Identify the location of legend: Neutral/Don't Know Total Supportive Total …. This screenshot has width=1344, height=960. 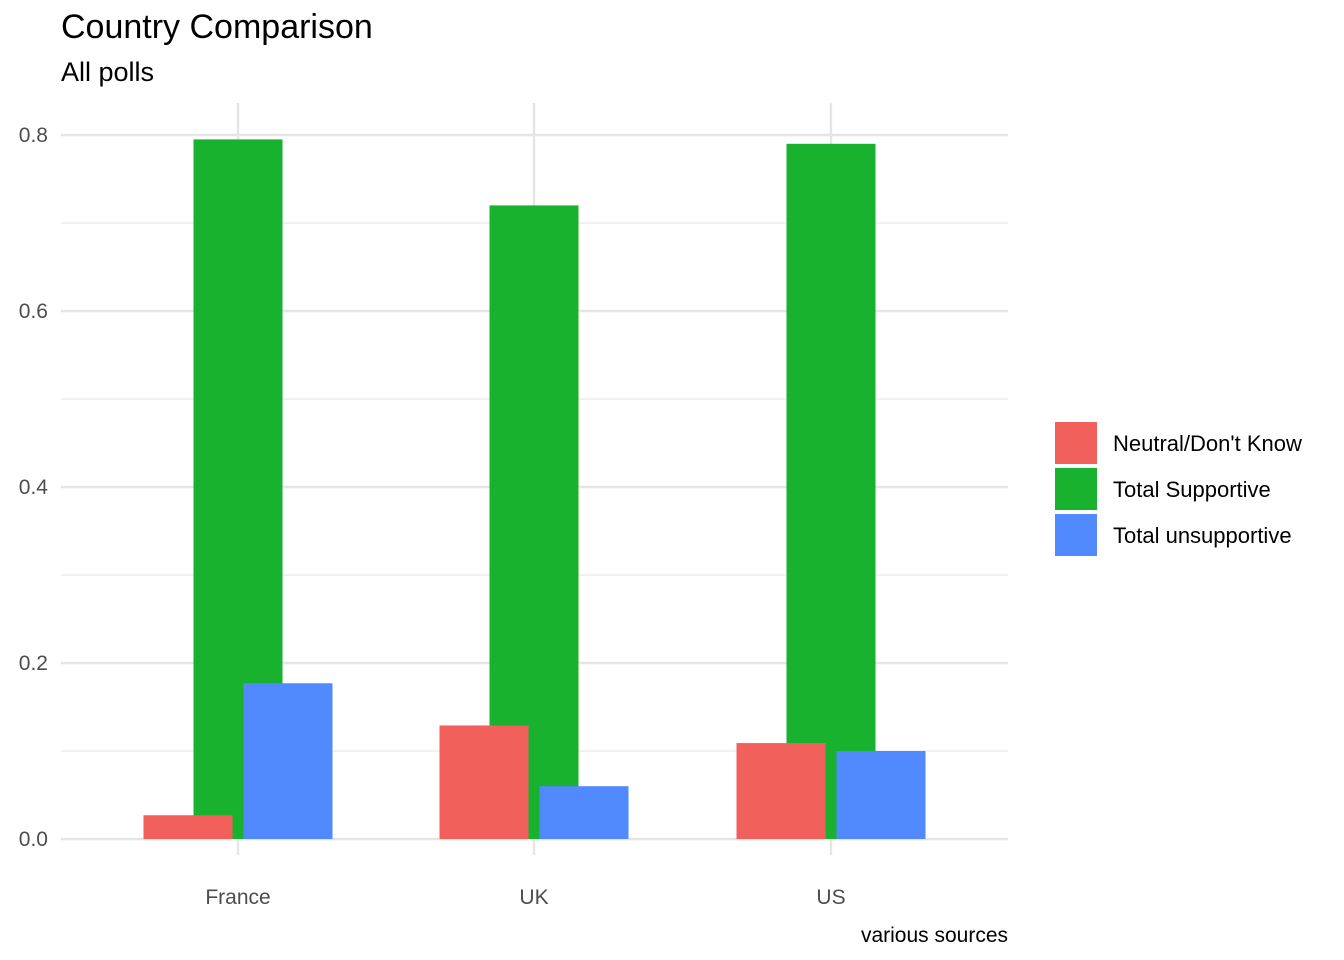
(1178, 489).